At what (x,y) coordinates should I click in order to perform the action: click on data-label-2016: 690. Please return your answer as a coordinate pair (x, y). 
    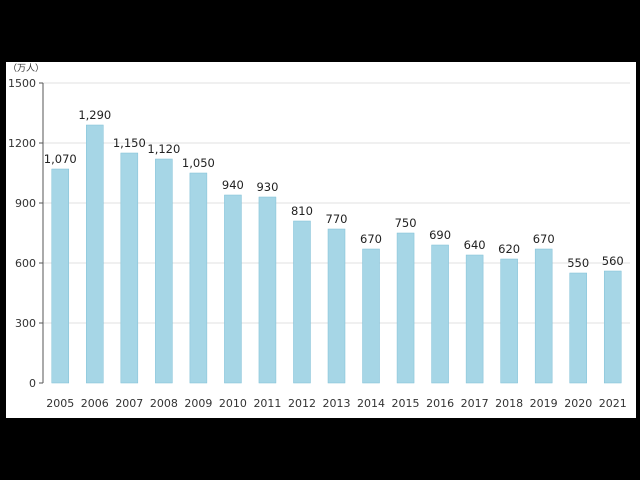
    Looking at the image, I should click on (440, 235).